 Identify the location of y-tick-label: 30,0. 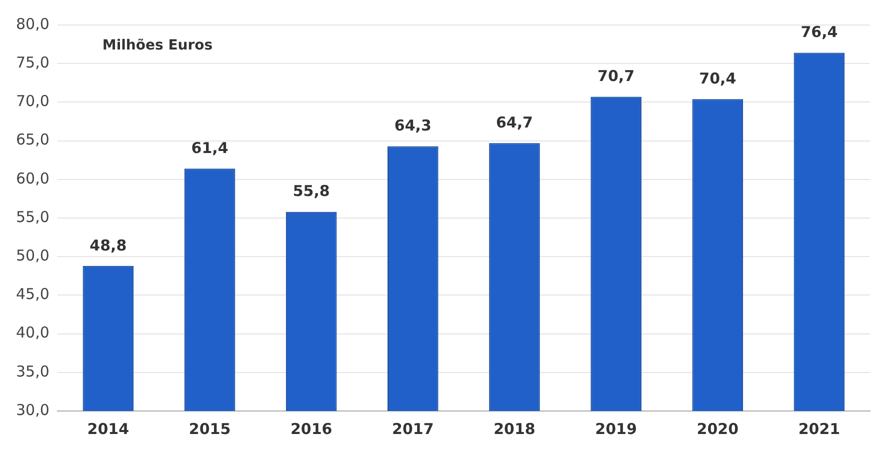
(33, 409).